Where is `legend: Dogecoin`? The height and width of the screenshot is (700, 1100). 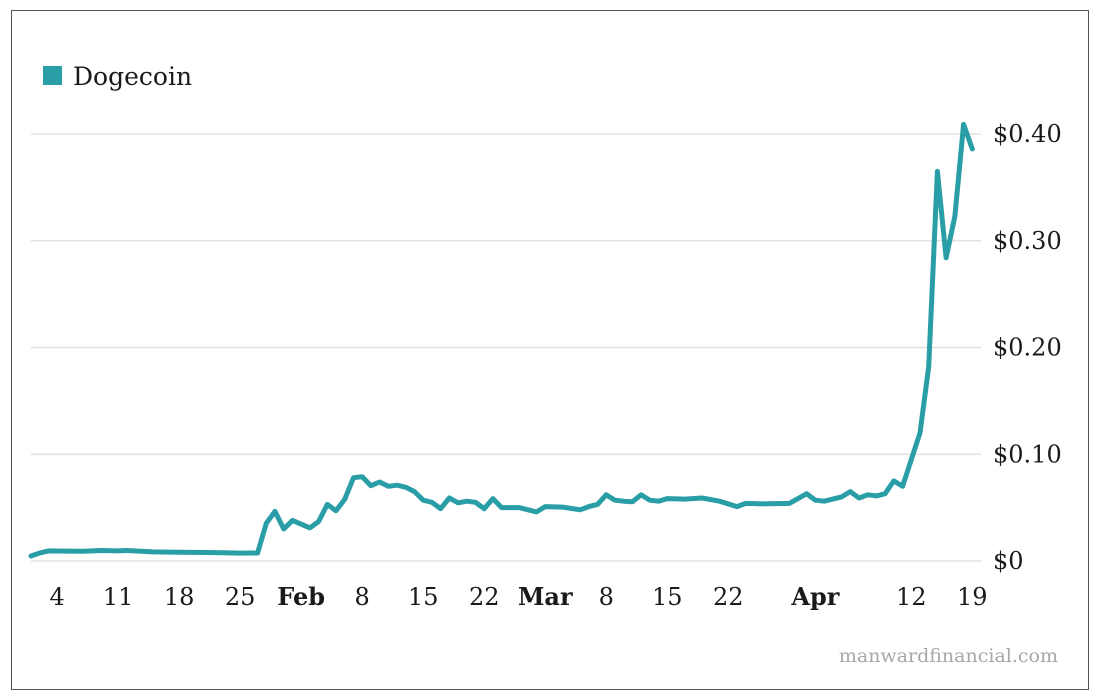
legend: Dogecoin is located at coordinates (117, 76).